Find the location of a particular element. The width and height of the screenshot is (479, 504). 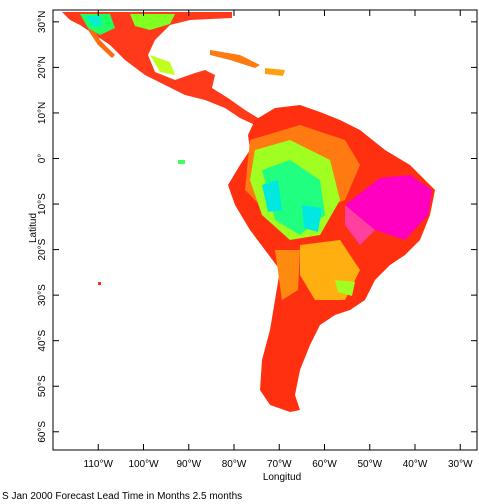

y-tick-label: 50°S is located at coordinates (42, 386).